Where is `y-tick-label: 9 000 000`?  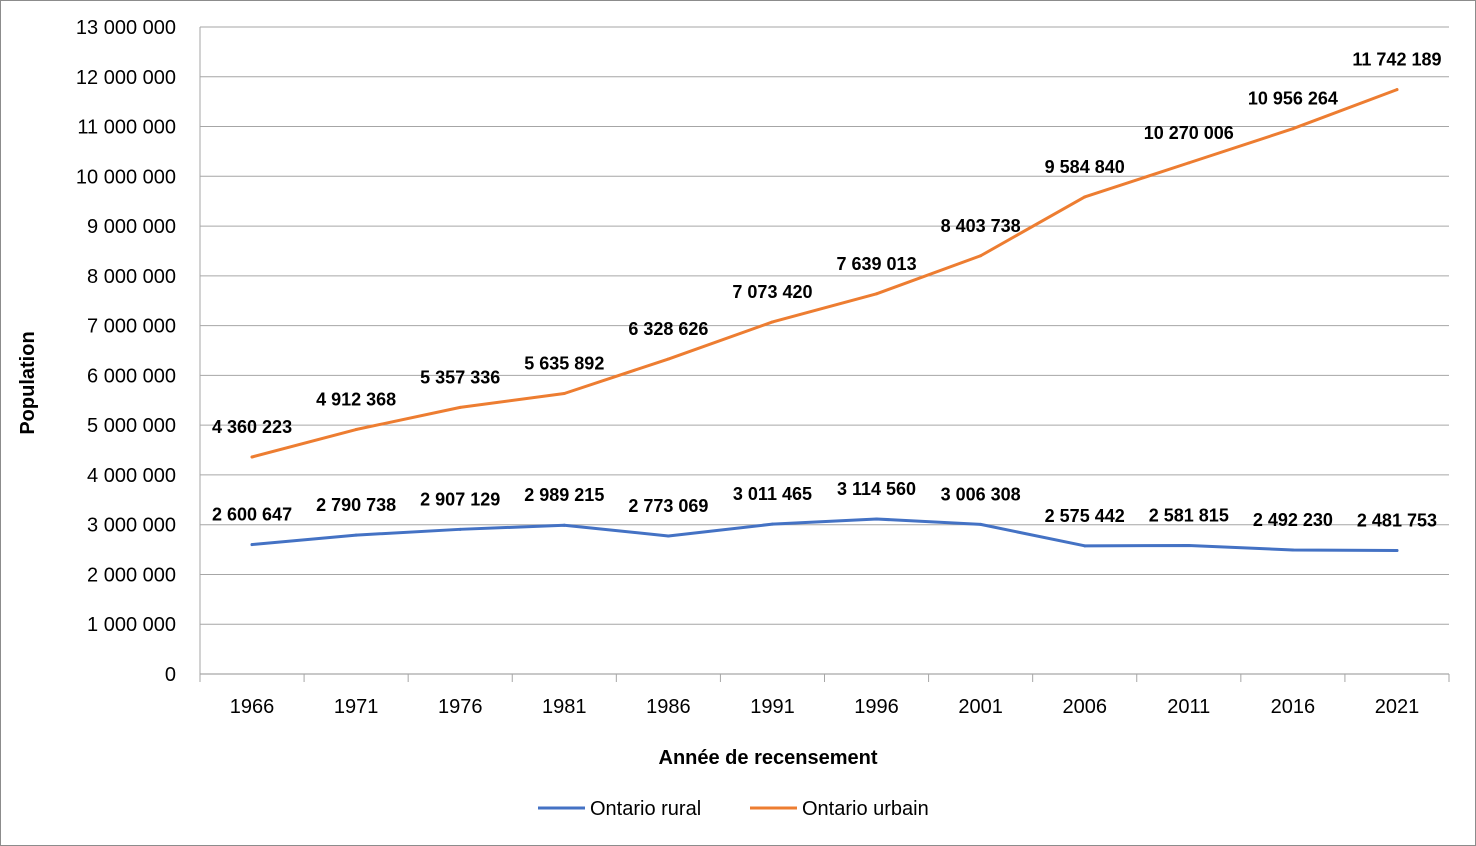
y-tick-label: 9 000 000 is located at coordinates (131, 227).